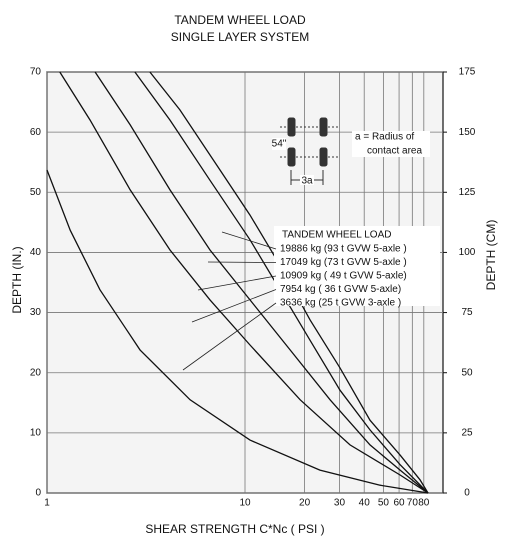  I want to click on y2-axis-label: DEPTH (CM), so click(491, 255).